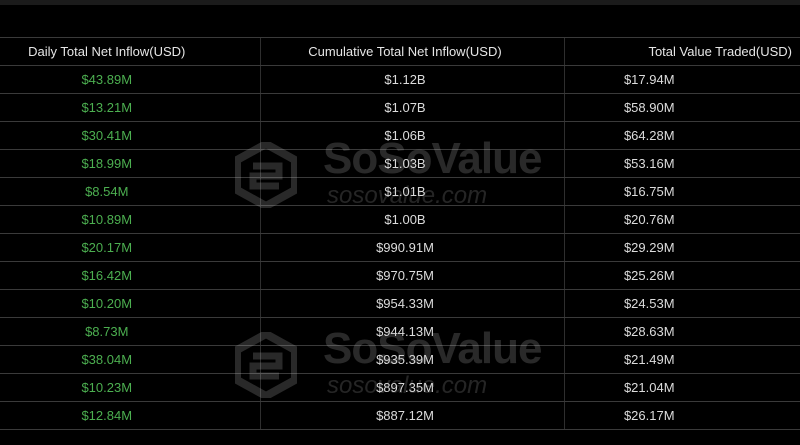  I want to click on total-value-traded-cell: $53.16M, so click(681, 163).